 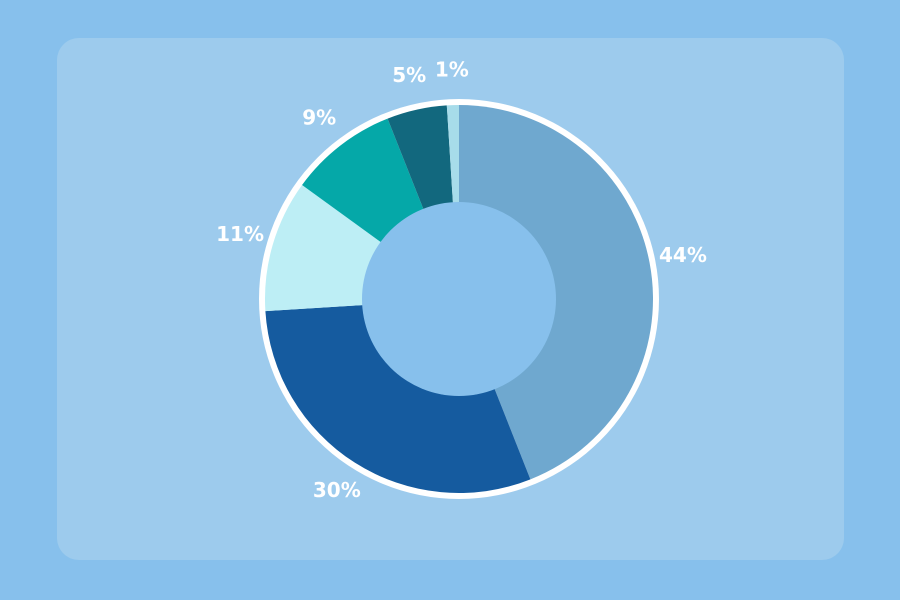 I want to click on value-label: 30%, so click(x=337, y=490).